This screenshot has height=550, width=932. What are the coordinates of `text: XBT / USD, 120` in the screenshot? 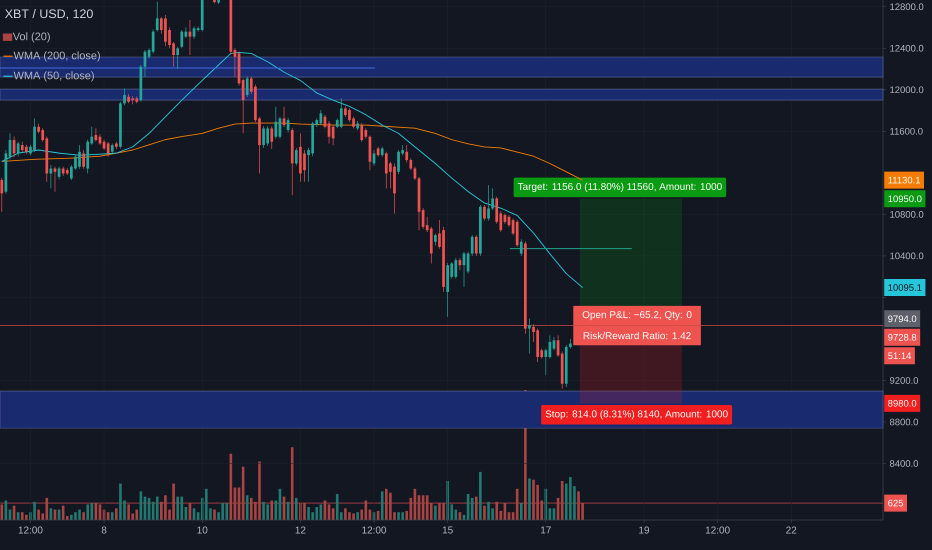 It's located at (49, 14).